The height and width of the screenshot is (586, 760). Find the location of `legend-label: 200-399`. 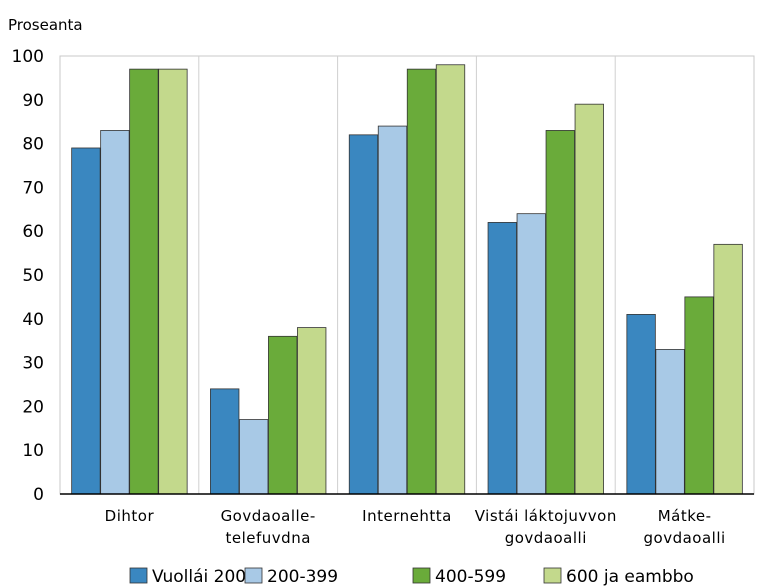

legend-label: 200-399 is located at coordinates (302, 576).